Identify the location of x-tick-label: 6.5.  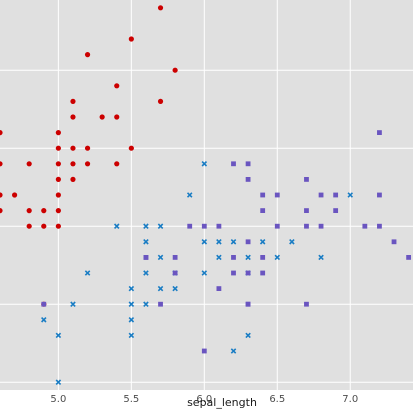
(277, 399).